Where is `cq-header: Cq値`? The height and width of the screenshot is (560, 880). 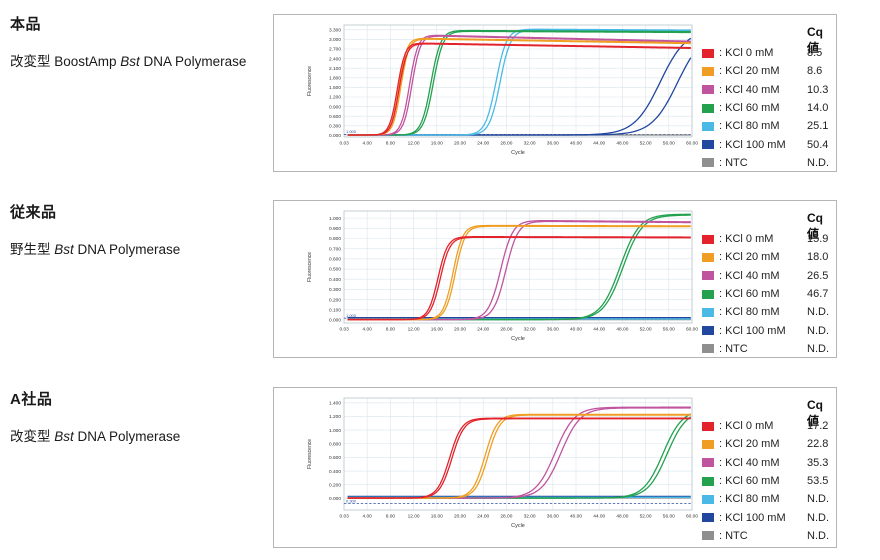
cq-header: Cq値 is located at coordinates (815, 226).